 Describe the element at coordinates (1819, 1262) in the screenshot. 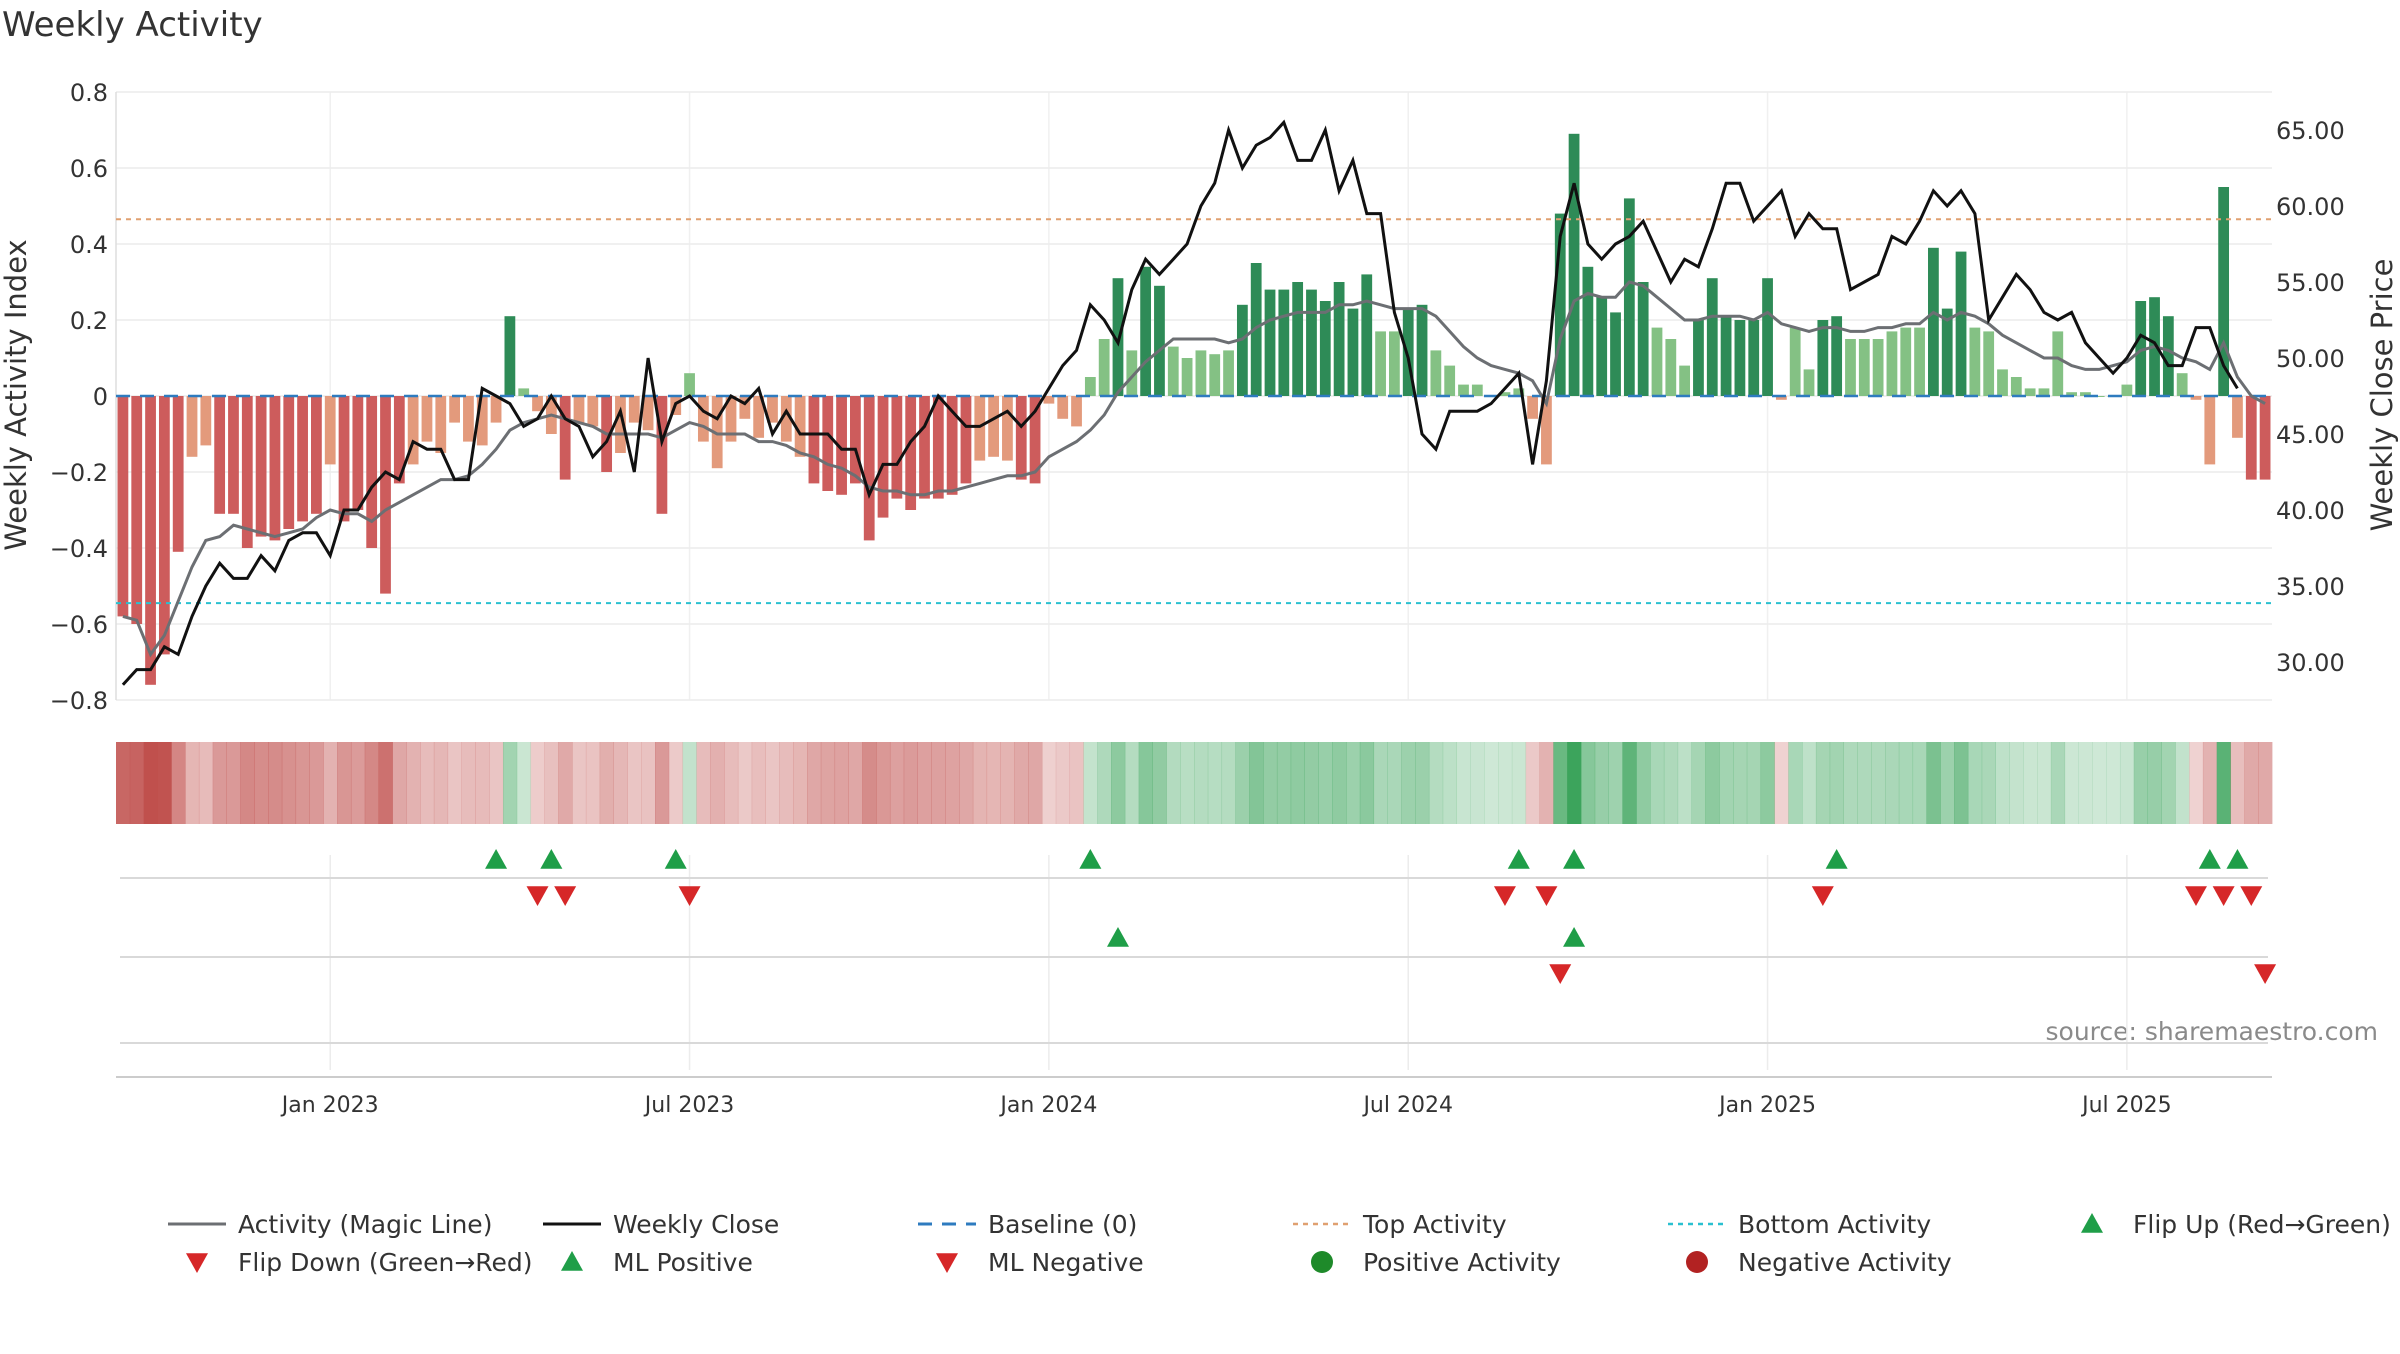

I see `legend-item: Negative Activity` at that location.